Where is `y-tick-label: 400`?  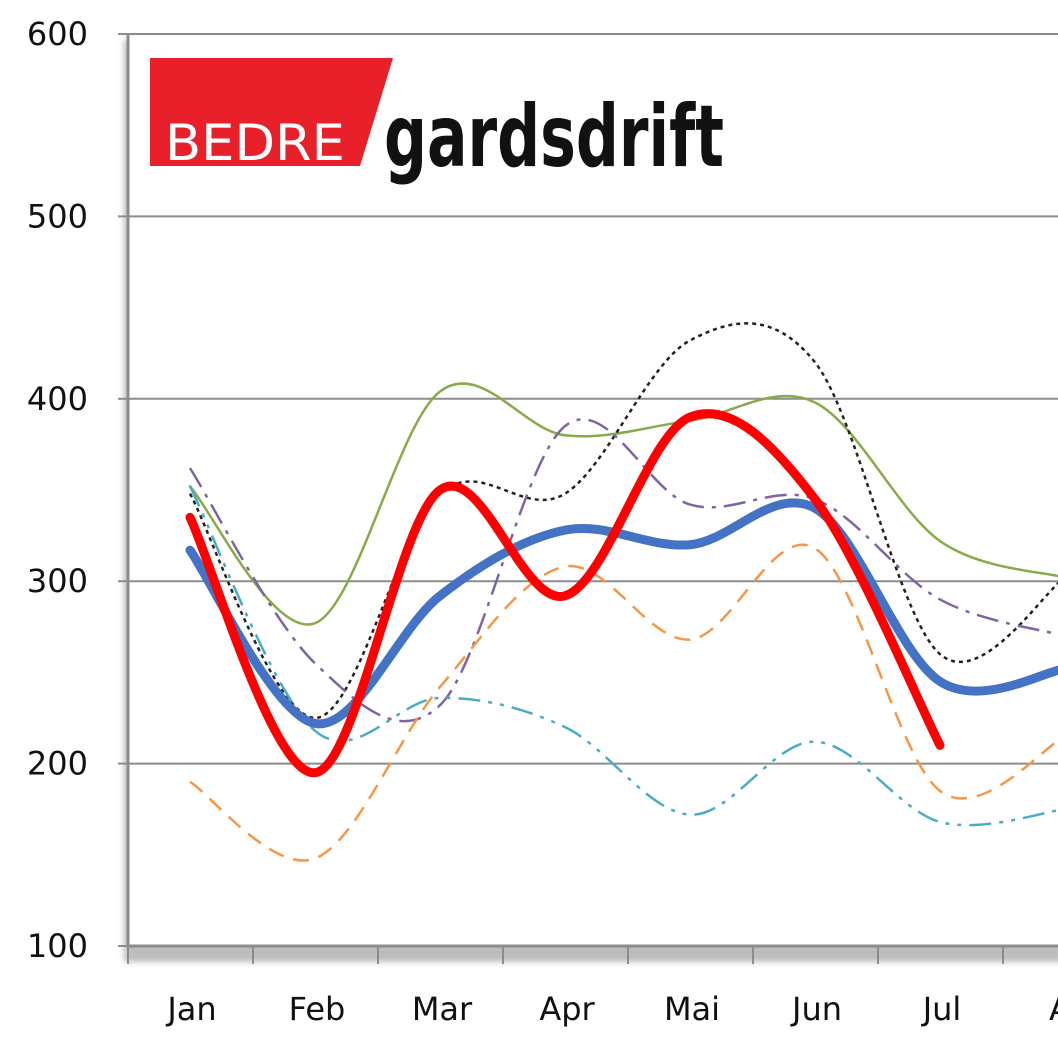 y-tick-label: 400 is located at coordinates (57, 399).